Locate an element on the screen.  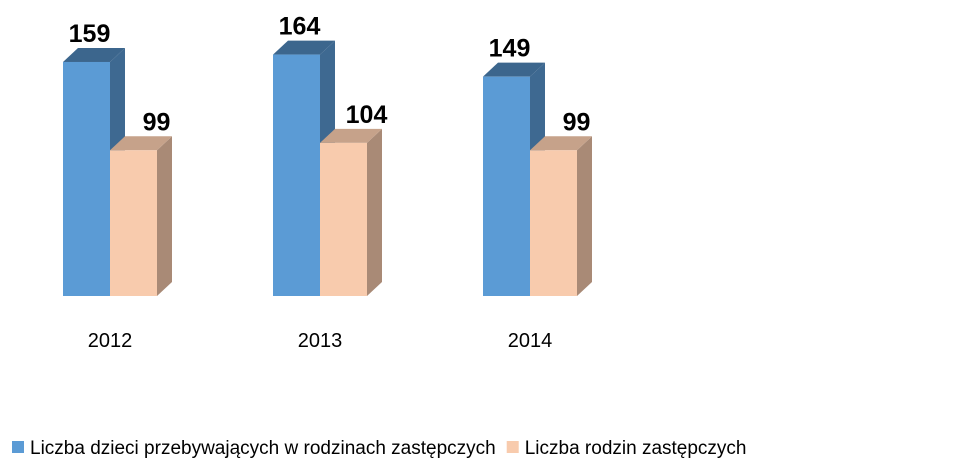
legend-label: Liczba rodzin zastępczych is located at coordinates (636, 448).